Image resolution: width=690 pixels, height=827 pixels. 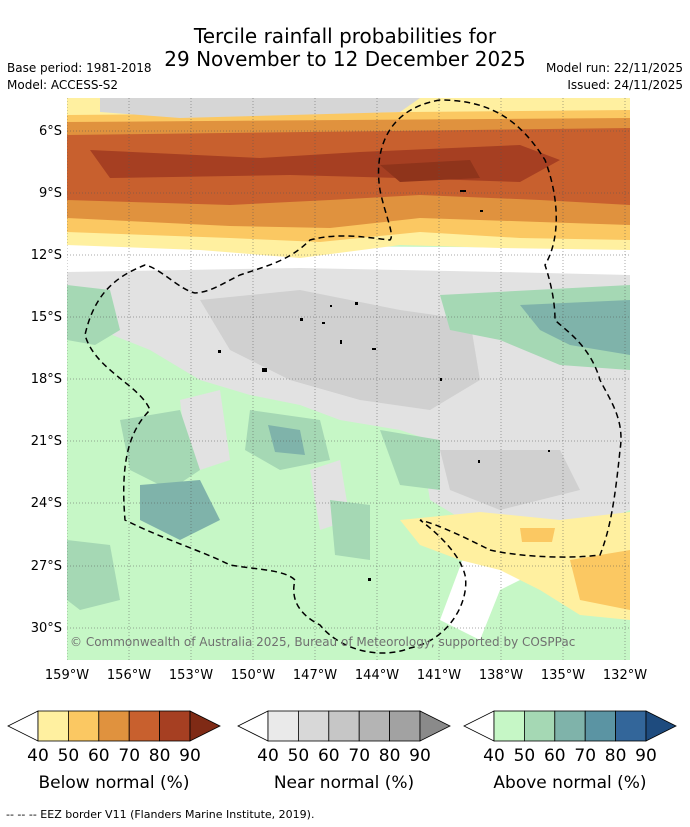 I want to click on title-line-2: 29 November to 12 December 2025, so click(x=345, y=59).